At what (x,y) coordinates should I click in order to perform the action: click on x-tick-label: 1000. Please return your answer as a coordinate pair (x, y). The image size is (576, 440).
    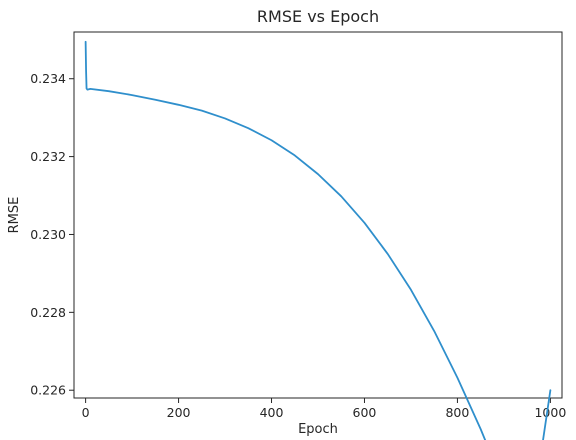
    Looking at the image, I should click on (550, 412).